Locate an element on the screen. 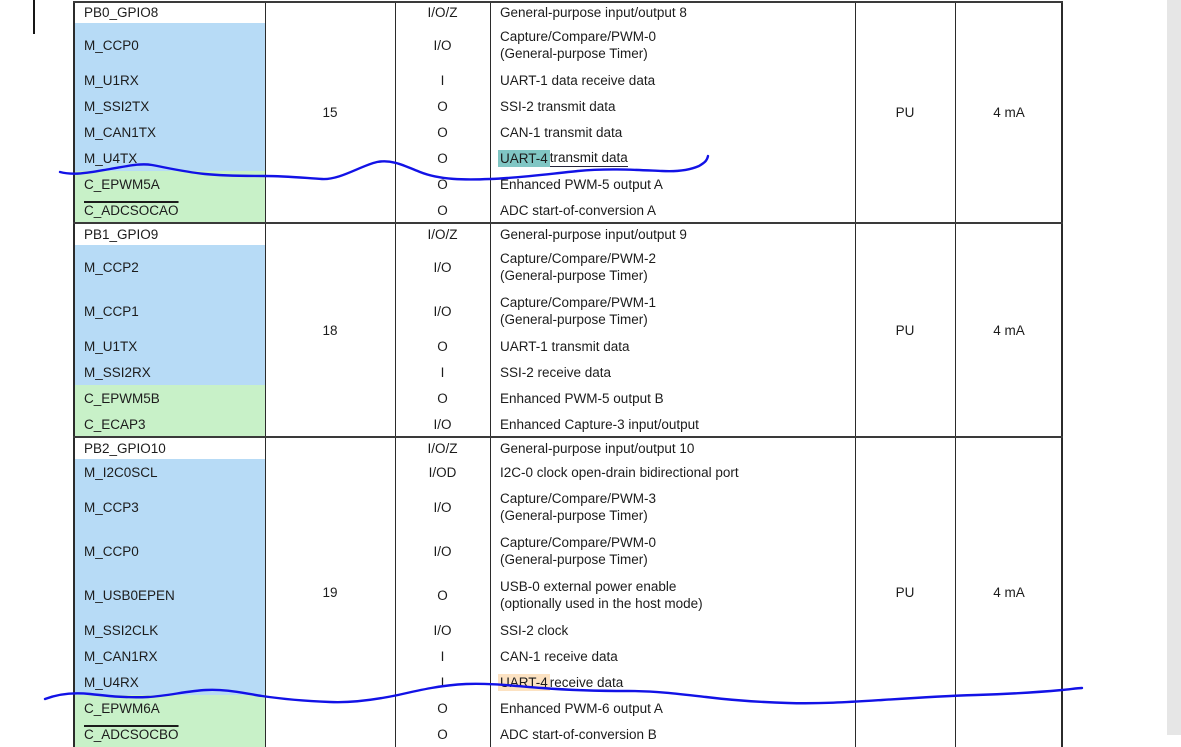 This screenshot has height=747, width=1181. pin-description-cell: SSI-2 transmit data is located at coordinates (672, 106).